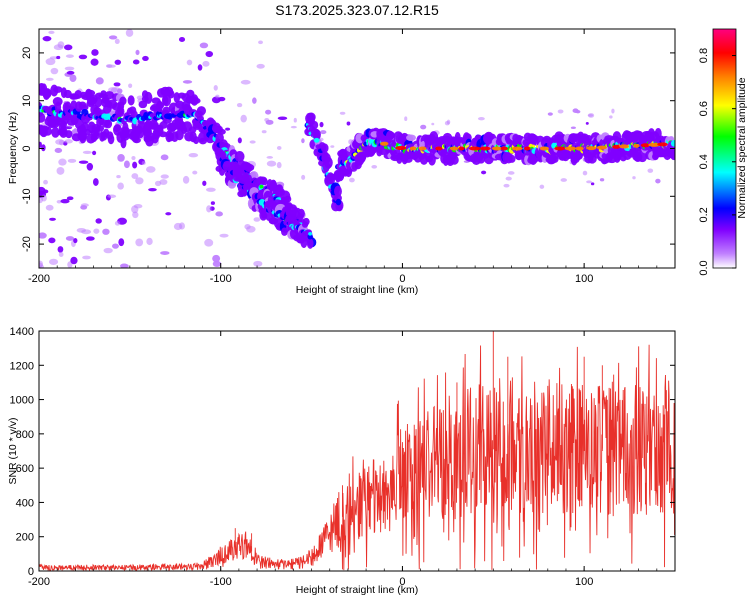  I want to click on spectrogram-y-tick-label: 10, so click(27, 101).